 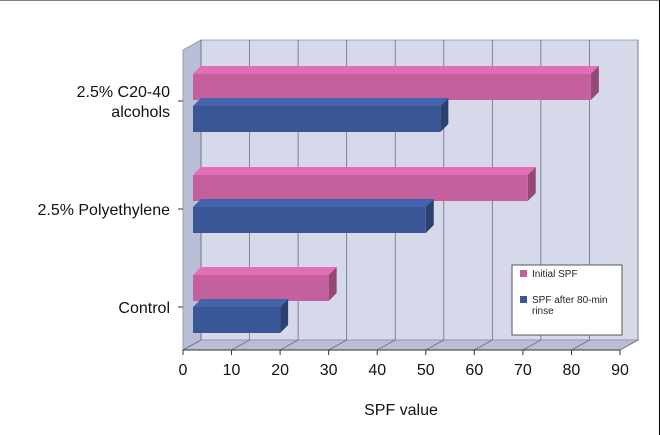 I want to click on x-tick-label: 90, so click(x=620, y=370).